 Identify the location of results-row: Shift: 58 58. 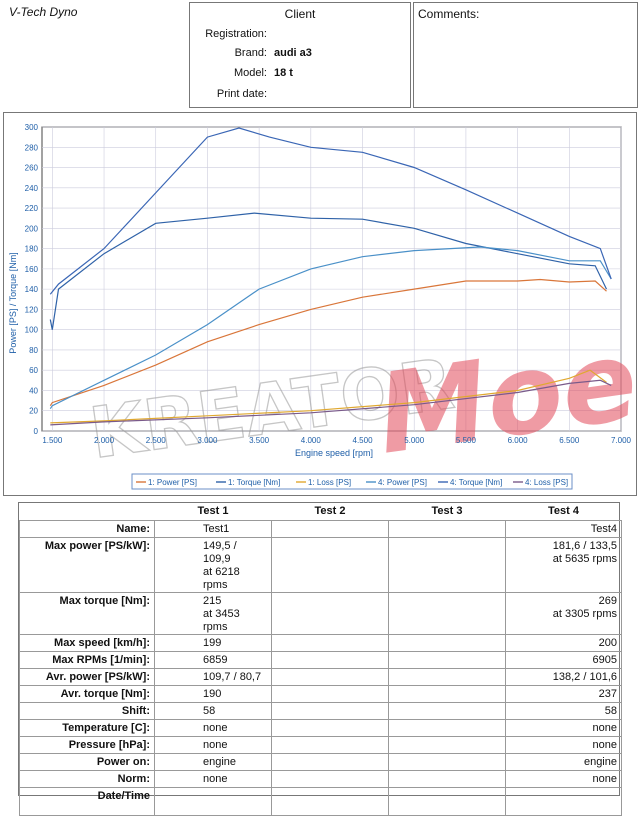
(320, 711).